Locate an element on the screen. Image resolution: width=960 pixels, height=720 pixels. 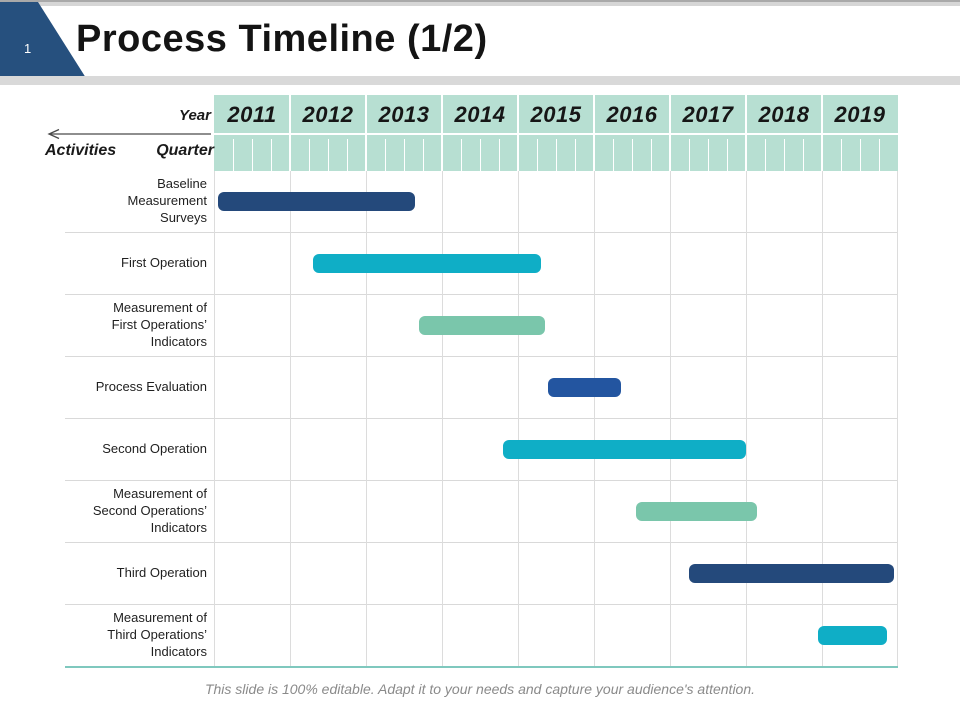
year-header-2019: 2019 is located at coordinates (860, 114).